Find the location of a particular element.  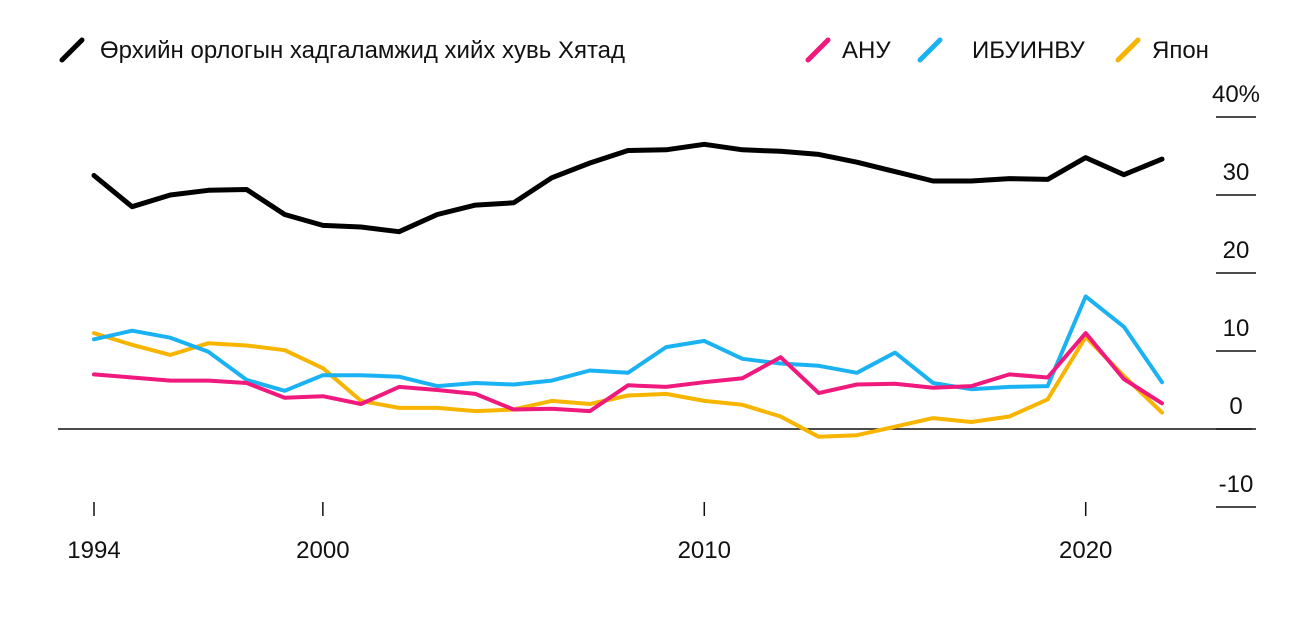

x-tick-label: 2010 is located at coordinates (704, 550).